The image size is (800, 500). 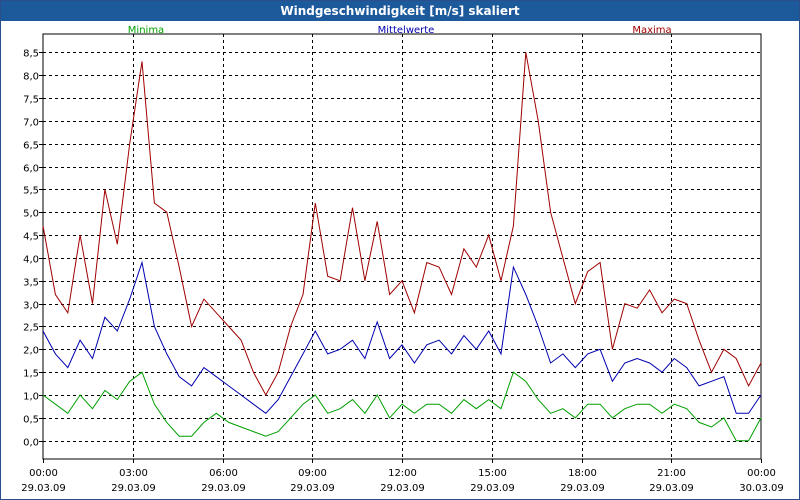 What do you see at coordinates (31, 169) in the screenshot?
I see `y-tick-label: 6,0` at bounding box center [31, 169].